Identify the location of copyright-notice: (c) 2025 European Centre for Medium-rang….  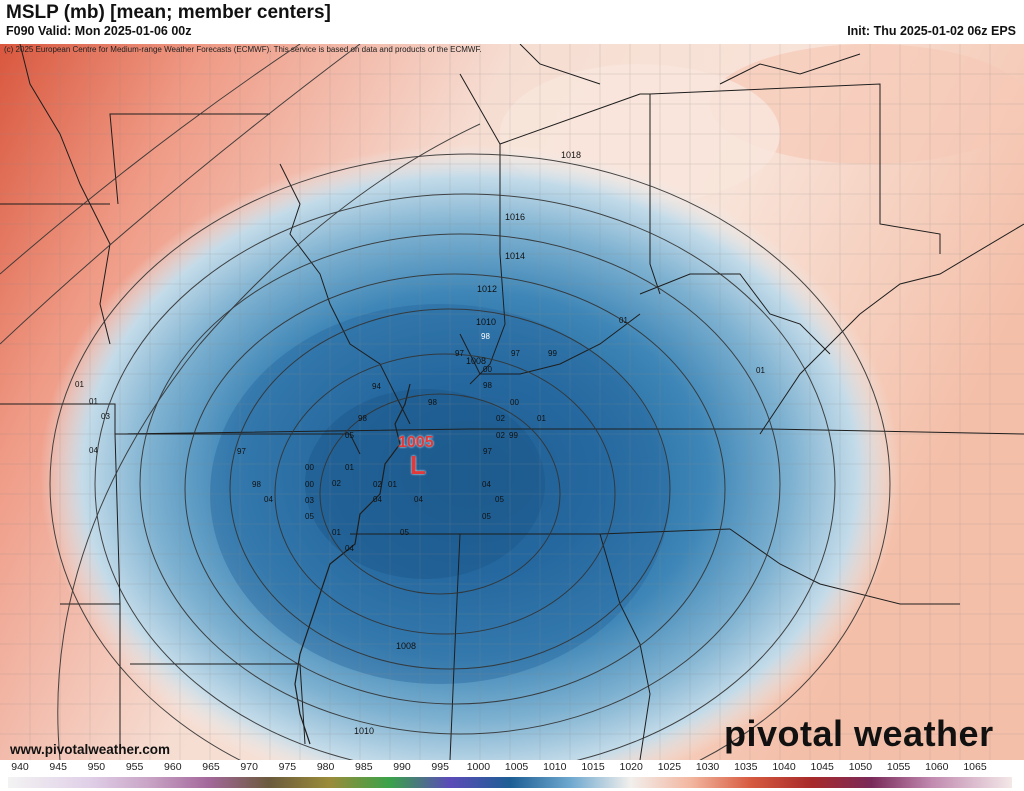
(243, 49).